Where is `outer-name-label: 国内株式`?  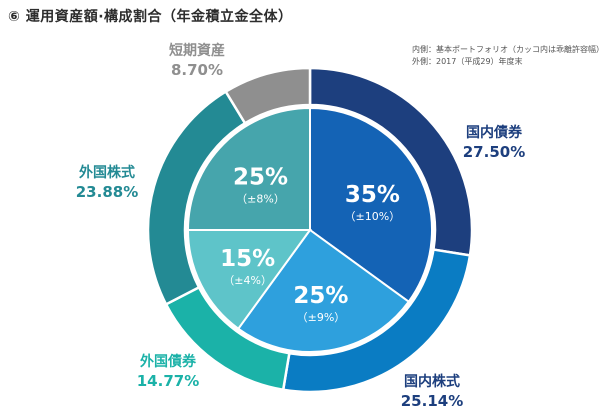
outer-name-label: 国内株式 is located at coordinates (432, 381).